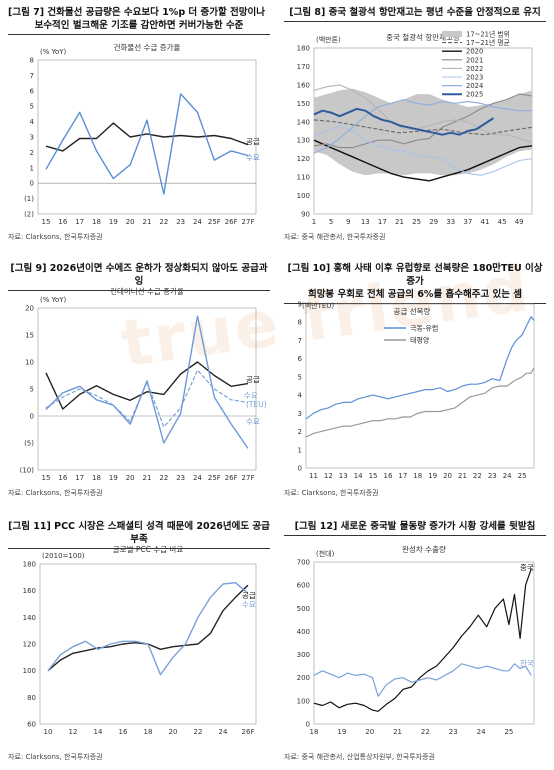 Image resolution: width=554 pixels, height=770 pixels. Describe the element at coordinates (415, 526) in the screenshot. I see `panel-title-line-1: [그림 12] 새로운 중국발 물동량 증가가 시황 강세를 뒷받침` at that location.